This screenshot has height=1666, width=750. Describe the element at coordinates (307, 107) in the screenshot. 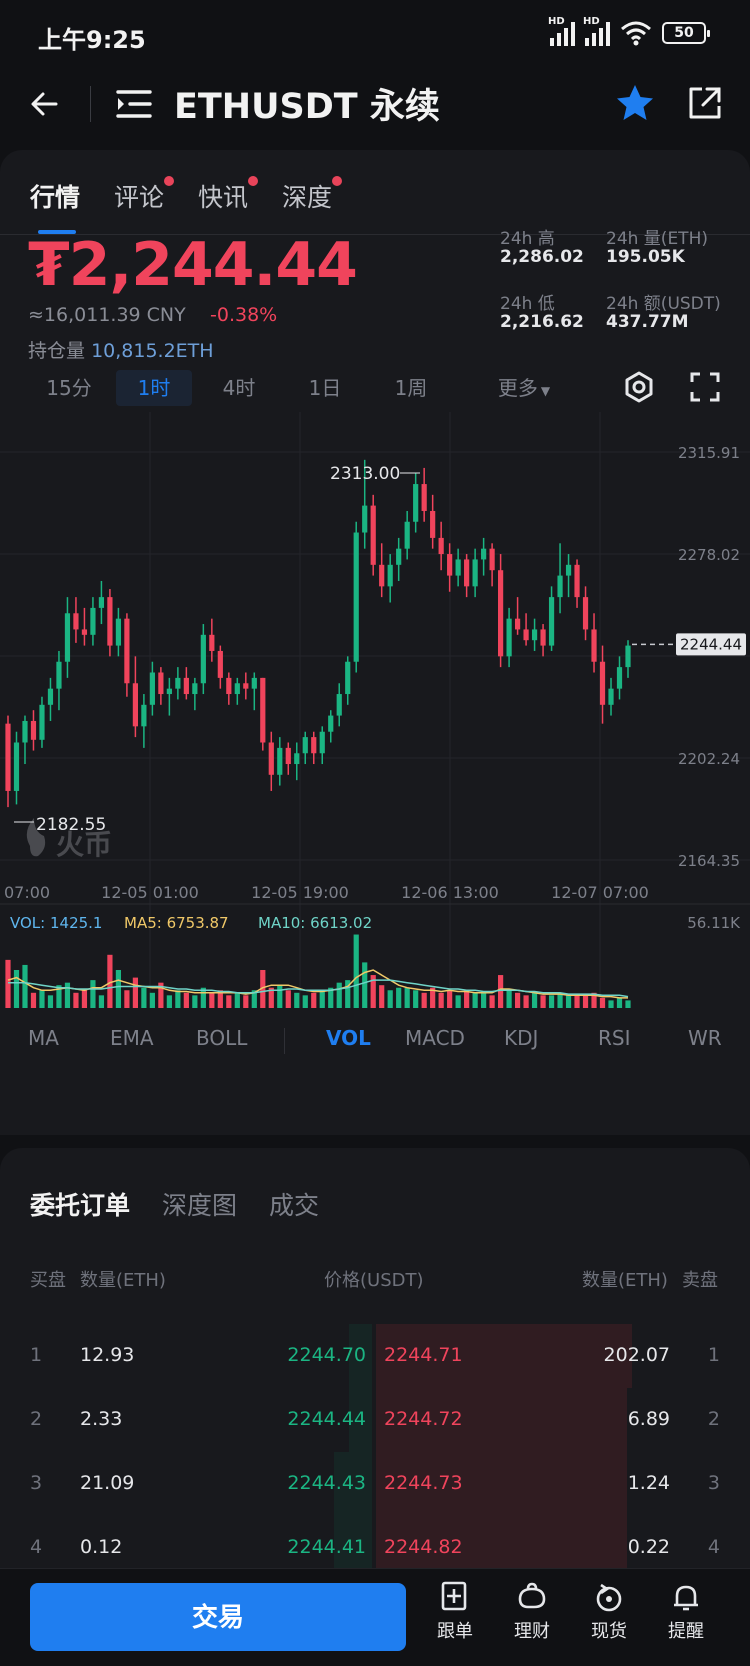

I see `page-title: ETHUSDT 永续` at that location.